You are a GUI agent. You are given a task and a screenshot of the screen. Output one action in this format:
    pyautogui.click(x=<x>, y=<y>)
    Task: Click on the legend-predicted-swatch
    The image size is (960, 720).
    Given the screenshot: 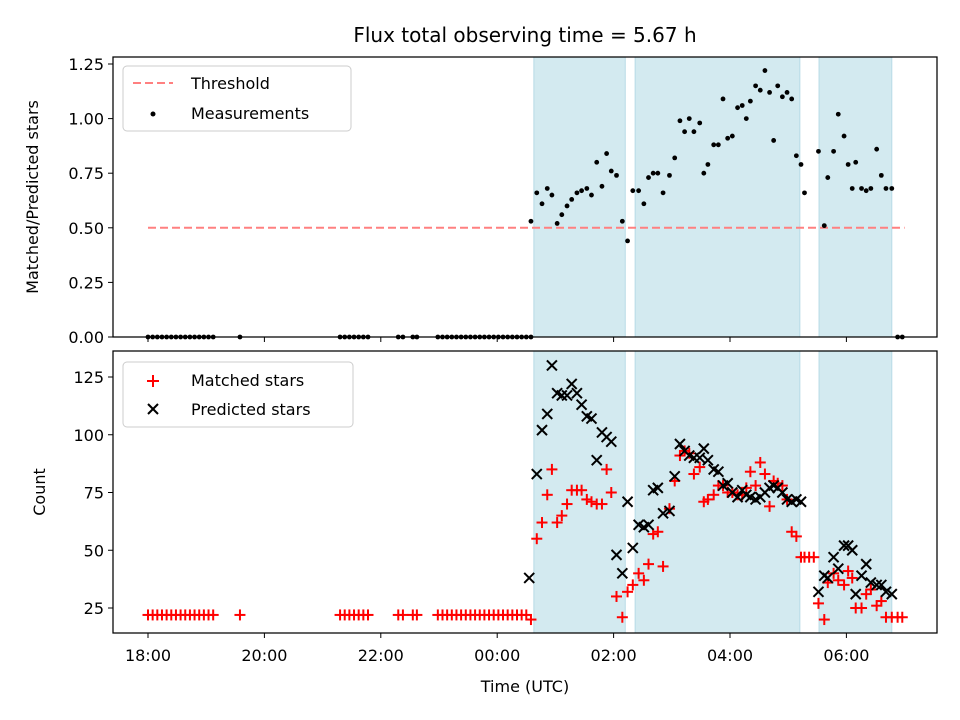 What is the action you would take?
    pyautogui.click(x=153, y=409)
    